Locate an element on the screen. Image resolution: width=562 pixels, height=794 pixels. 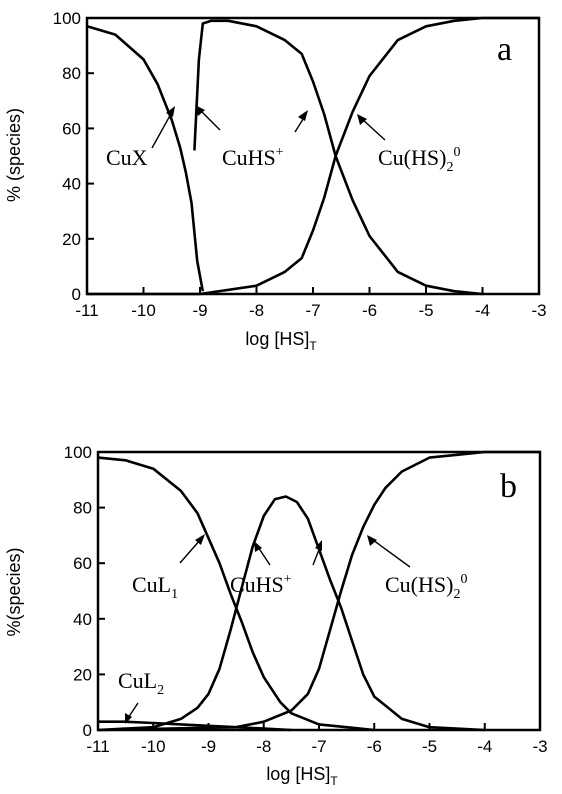
y-tick-label-b-5: 100 is located at coordinates (78, 452).